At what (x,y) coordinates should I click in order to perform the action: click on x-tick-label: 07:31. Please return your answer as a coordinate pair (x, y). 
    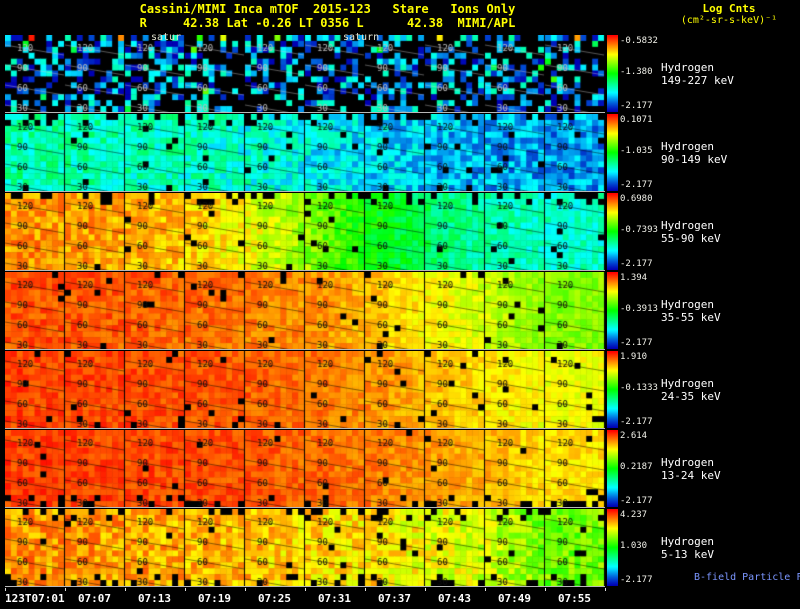
    Looking at the image, I should click on (334, 598).